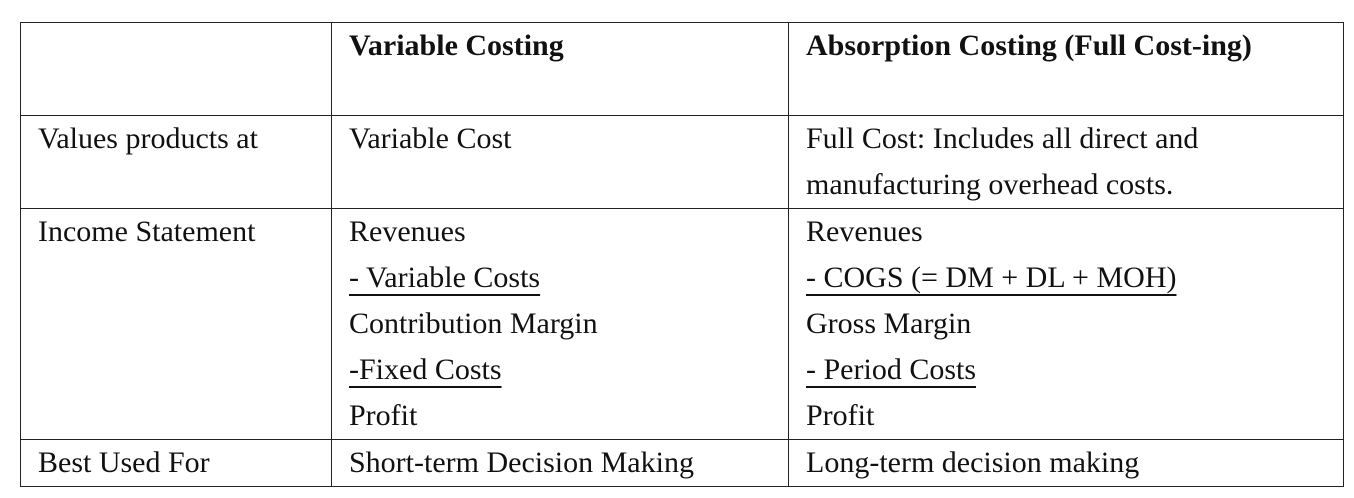 This screenshot has width=1354, height=498. I want to click on cell-text: Contribution Margin, so click(473, 323).